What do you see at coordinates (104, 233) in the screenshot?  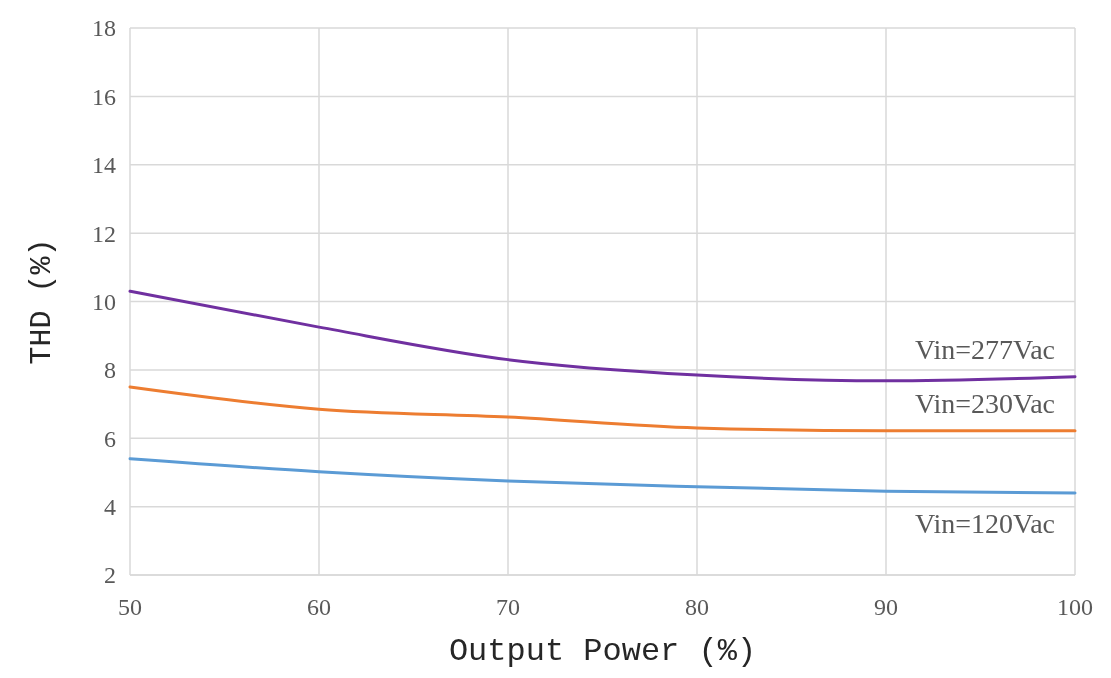 I see `y-tick-label: 12` at bounding box center [104, 233].